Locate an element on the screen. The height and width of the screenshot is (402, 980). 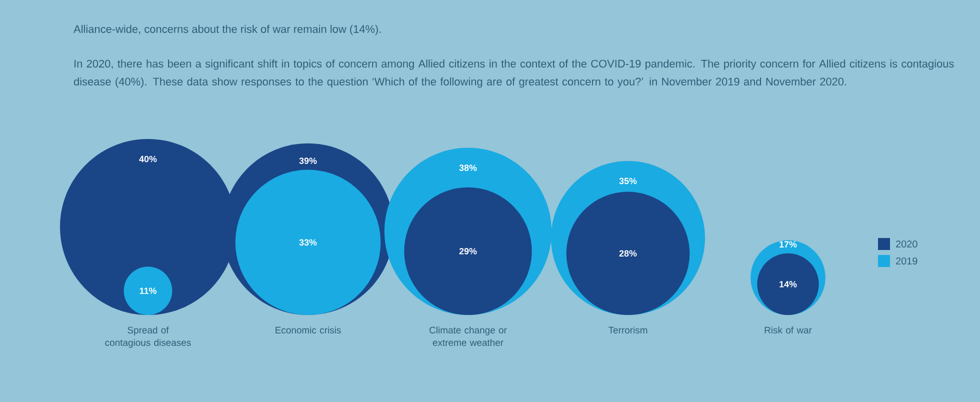
category-label: Economic crisis is located at coordinates (308, 330).